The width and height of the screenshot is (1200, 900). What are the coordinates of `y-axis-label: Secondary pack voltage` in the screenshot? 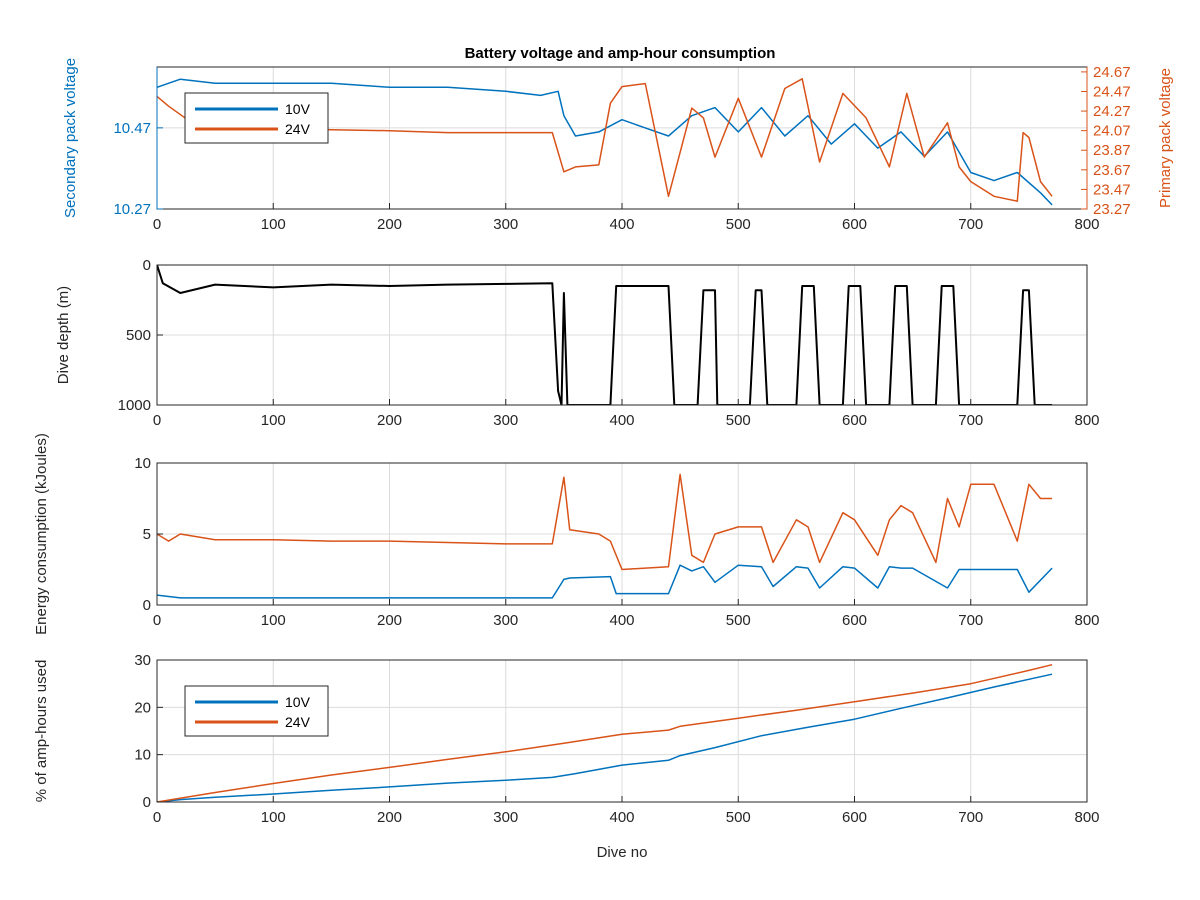 It's located at (70, 138).